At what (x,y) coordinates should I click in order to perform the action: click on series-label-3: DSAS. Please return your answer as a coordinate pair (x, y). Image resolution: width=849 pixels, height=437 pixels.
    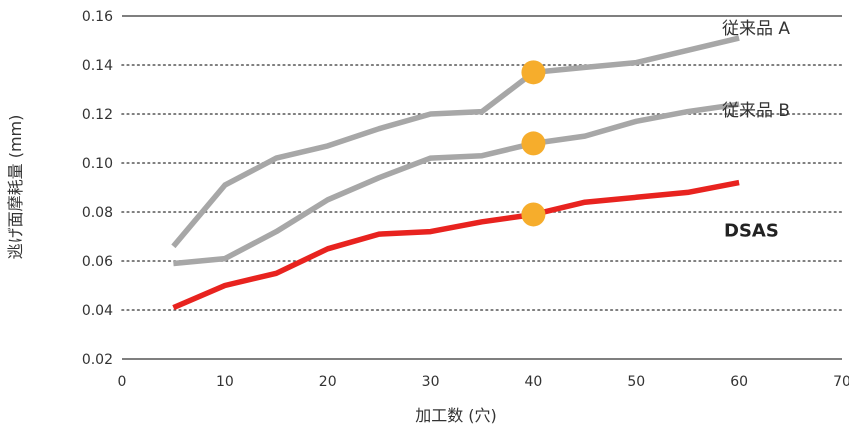
    Looking at the image, I should click on (751, 231).